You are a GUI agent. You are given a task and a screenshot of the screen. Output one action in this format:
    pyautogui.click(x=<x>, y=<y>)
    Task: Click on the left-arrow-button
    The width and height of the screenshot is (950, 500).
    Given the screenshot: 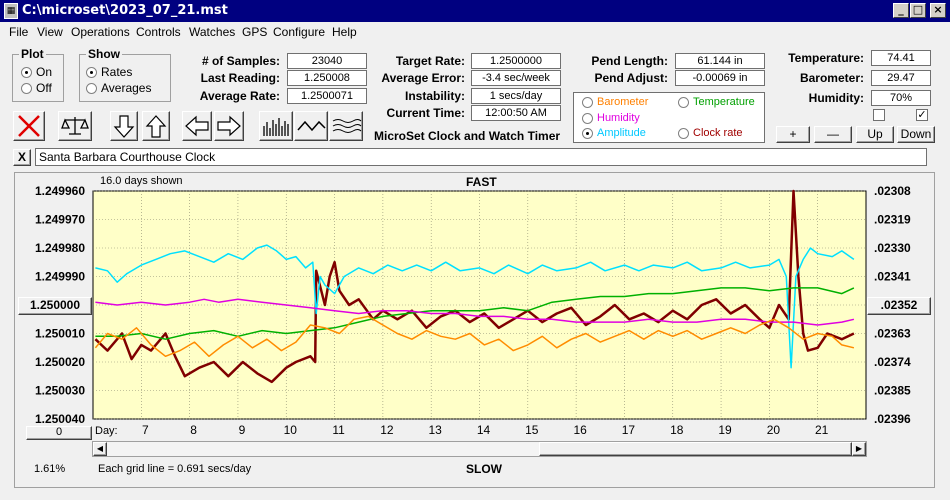 What is the action you would take?
    pyautogui.click(x=197, y=126)
    